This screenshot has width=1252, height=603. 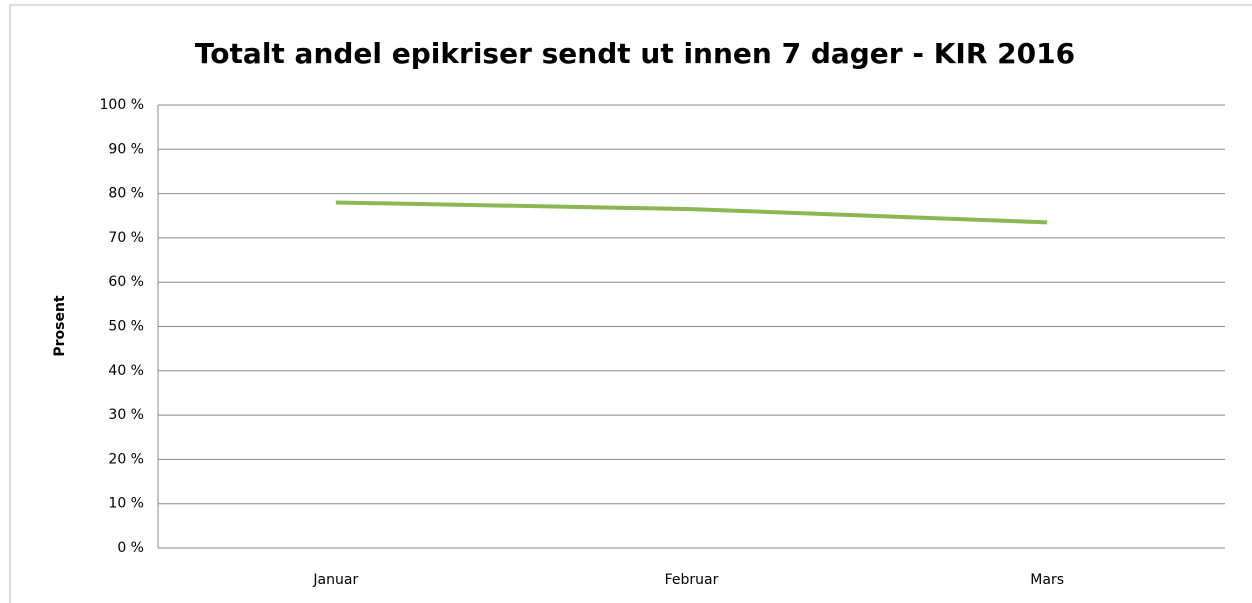 I want to click on x-tick-label: Mars, so click(x=1047, y=580).